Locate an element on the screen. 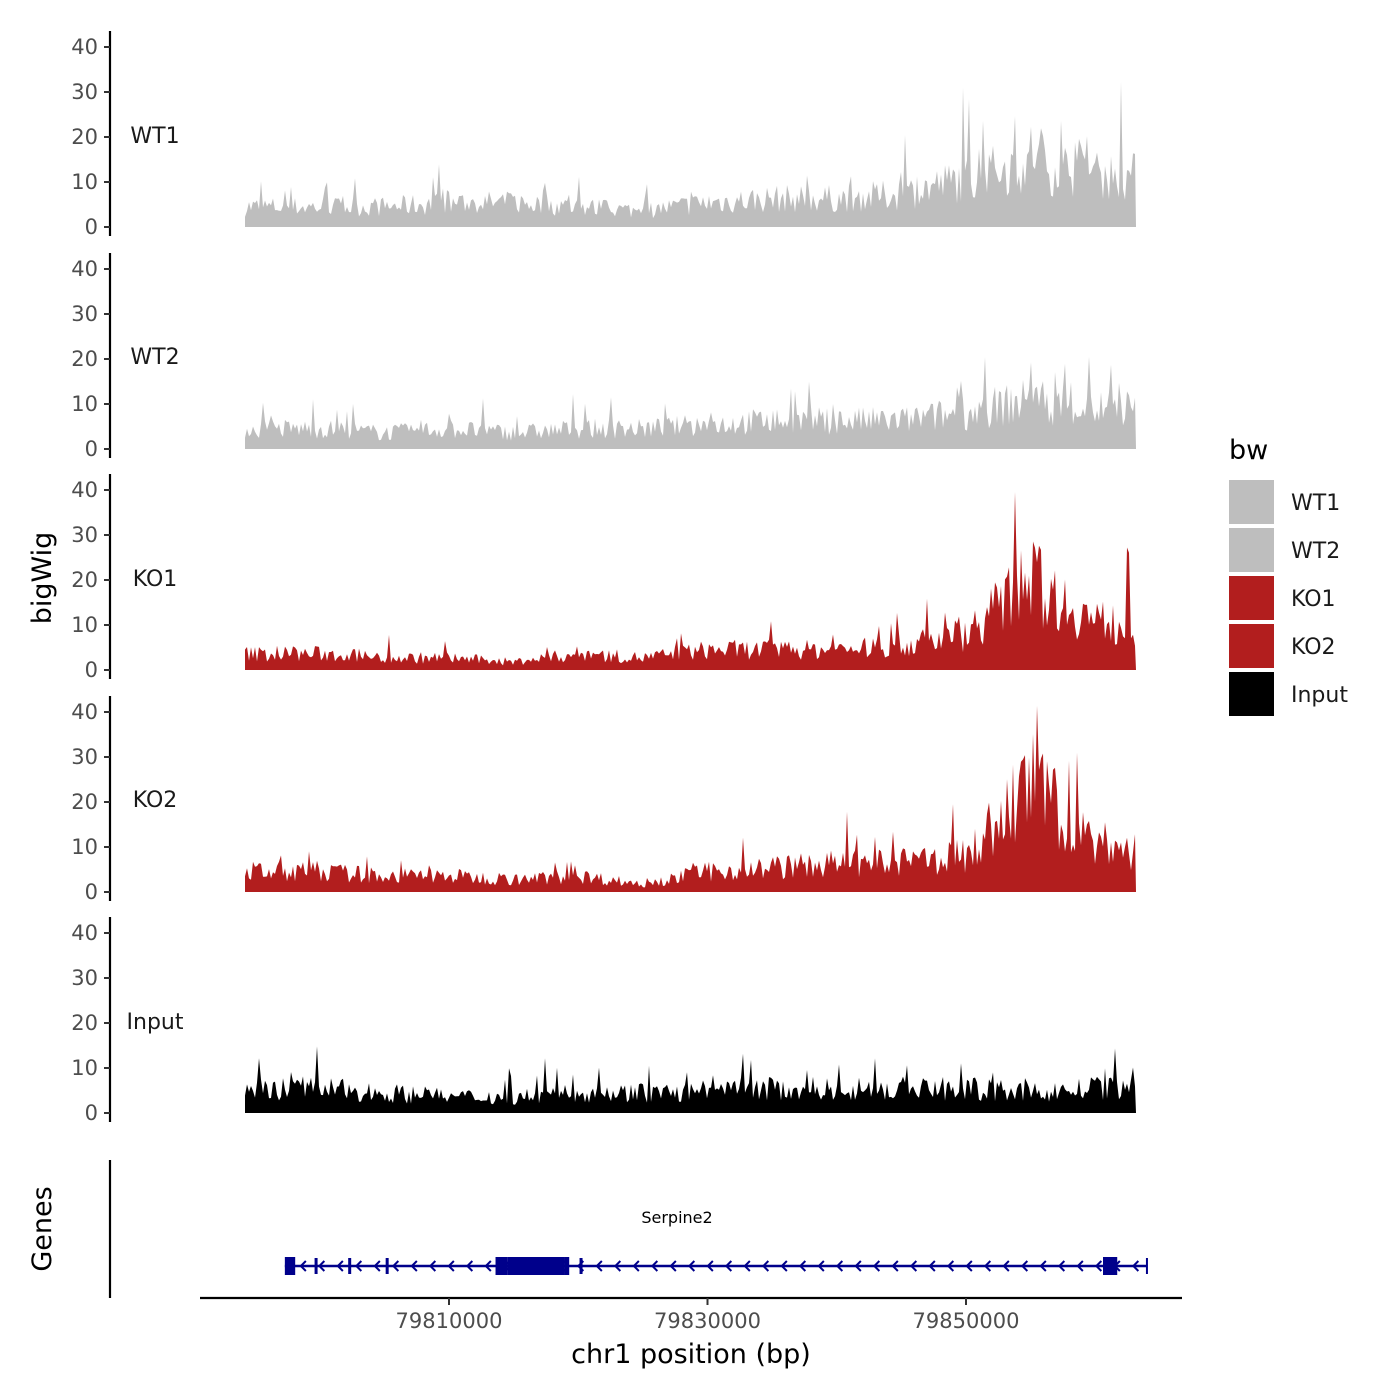  legend-key-wt1 is located at coordinates (1251, 502).